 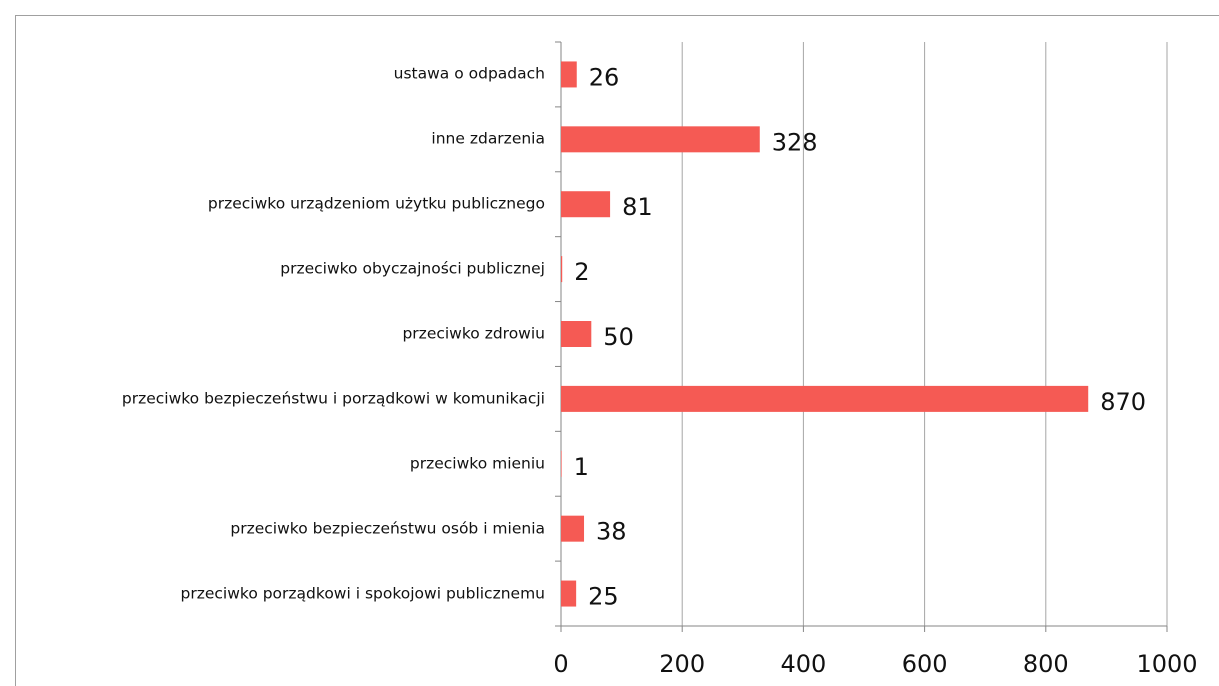 I want to click on y-tick-label: przeciwko bezpieczeństwu osób i mienia, so click(x=305, y=528).